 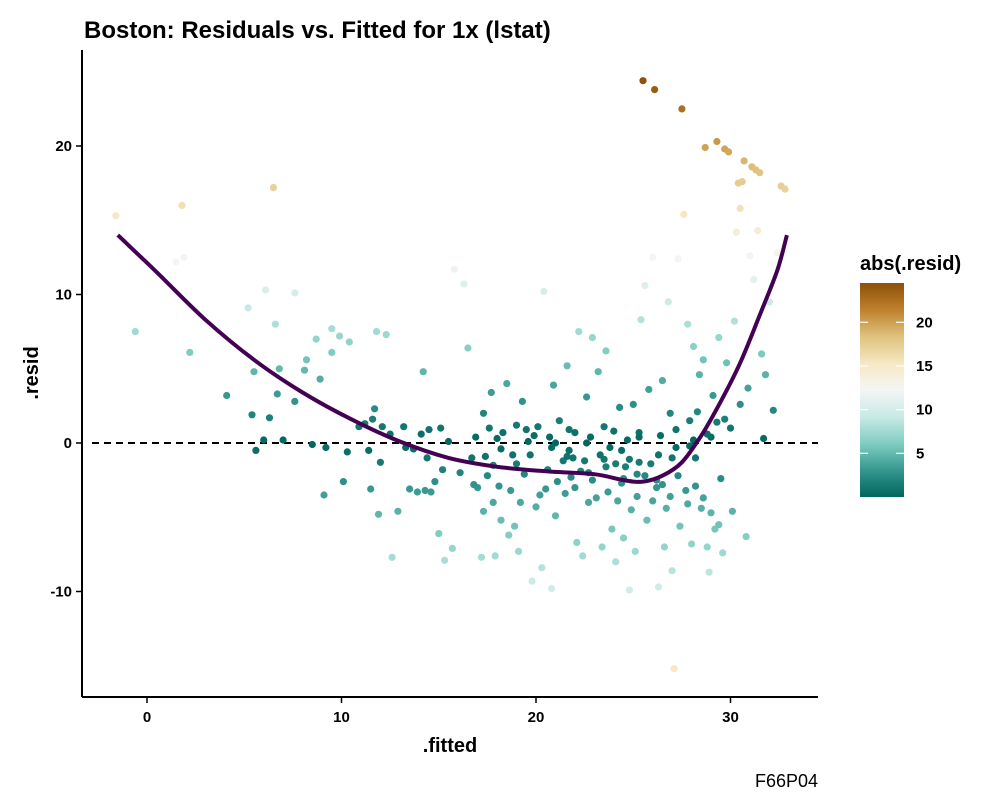 I want to click on legend-tick-label: 20, so click(x=924, y=322).